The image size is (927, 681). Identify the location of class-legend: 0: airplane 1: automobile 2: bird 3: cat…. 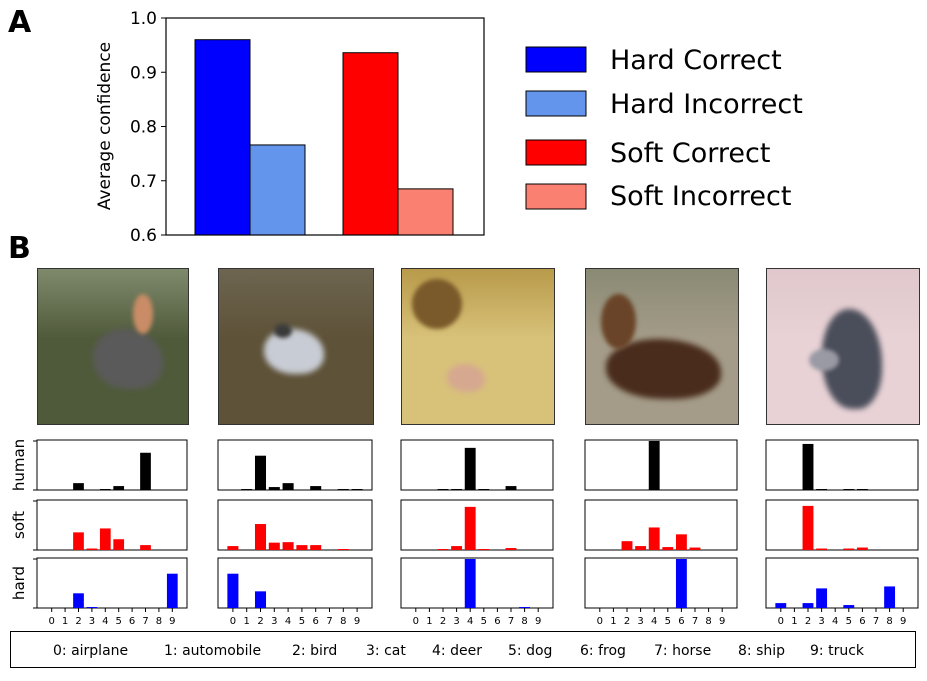
(463, 649).